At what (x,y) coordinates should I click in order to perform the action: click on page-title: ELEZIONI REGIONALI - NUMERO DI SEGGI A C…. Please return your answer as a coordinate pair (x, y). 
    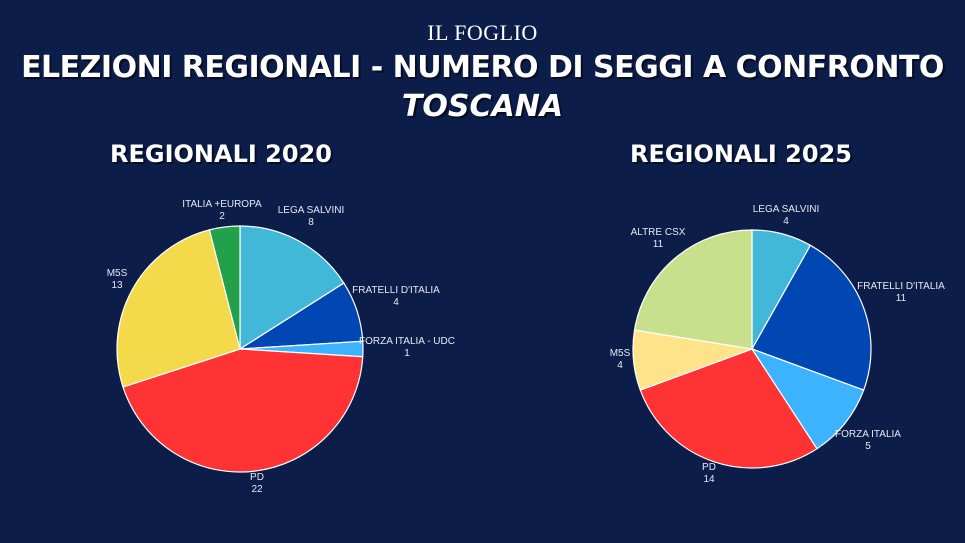
    Looking at the image, I should click on (482, 67).